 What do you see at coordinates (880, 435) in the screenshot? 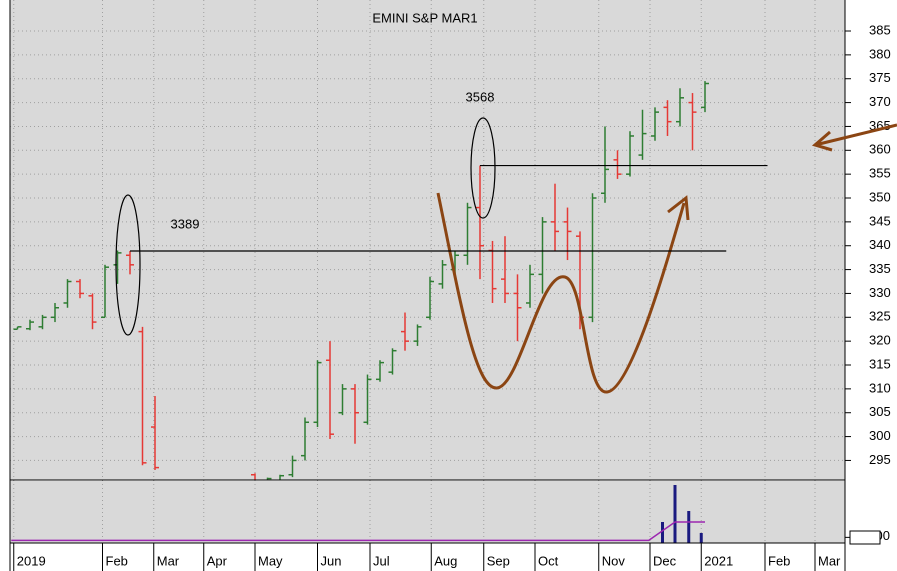
I see `y-tick-label: 300` at bounding box center [880, 435].